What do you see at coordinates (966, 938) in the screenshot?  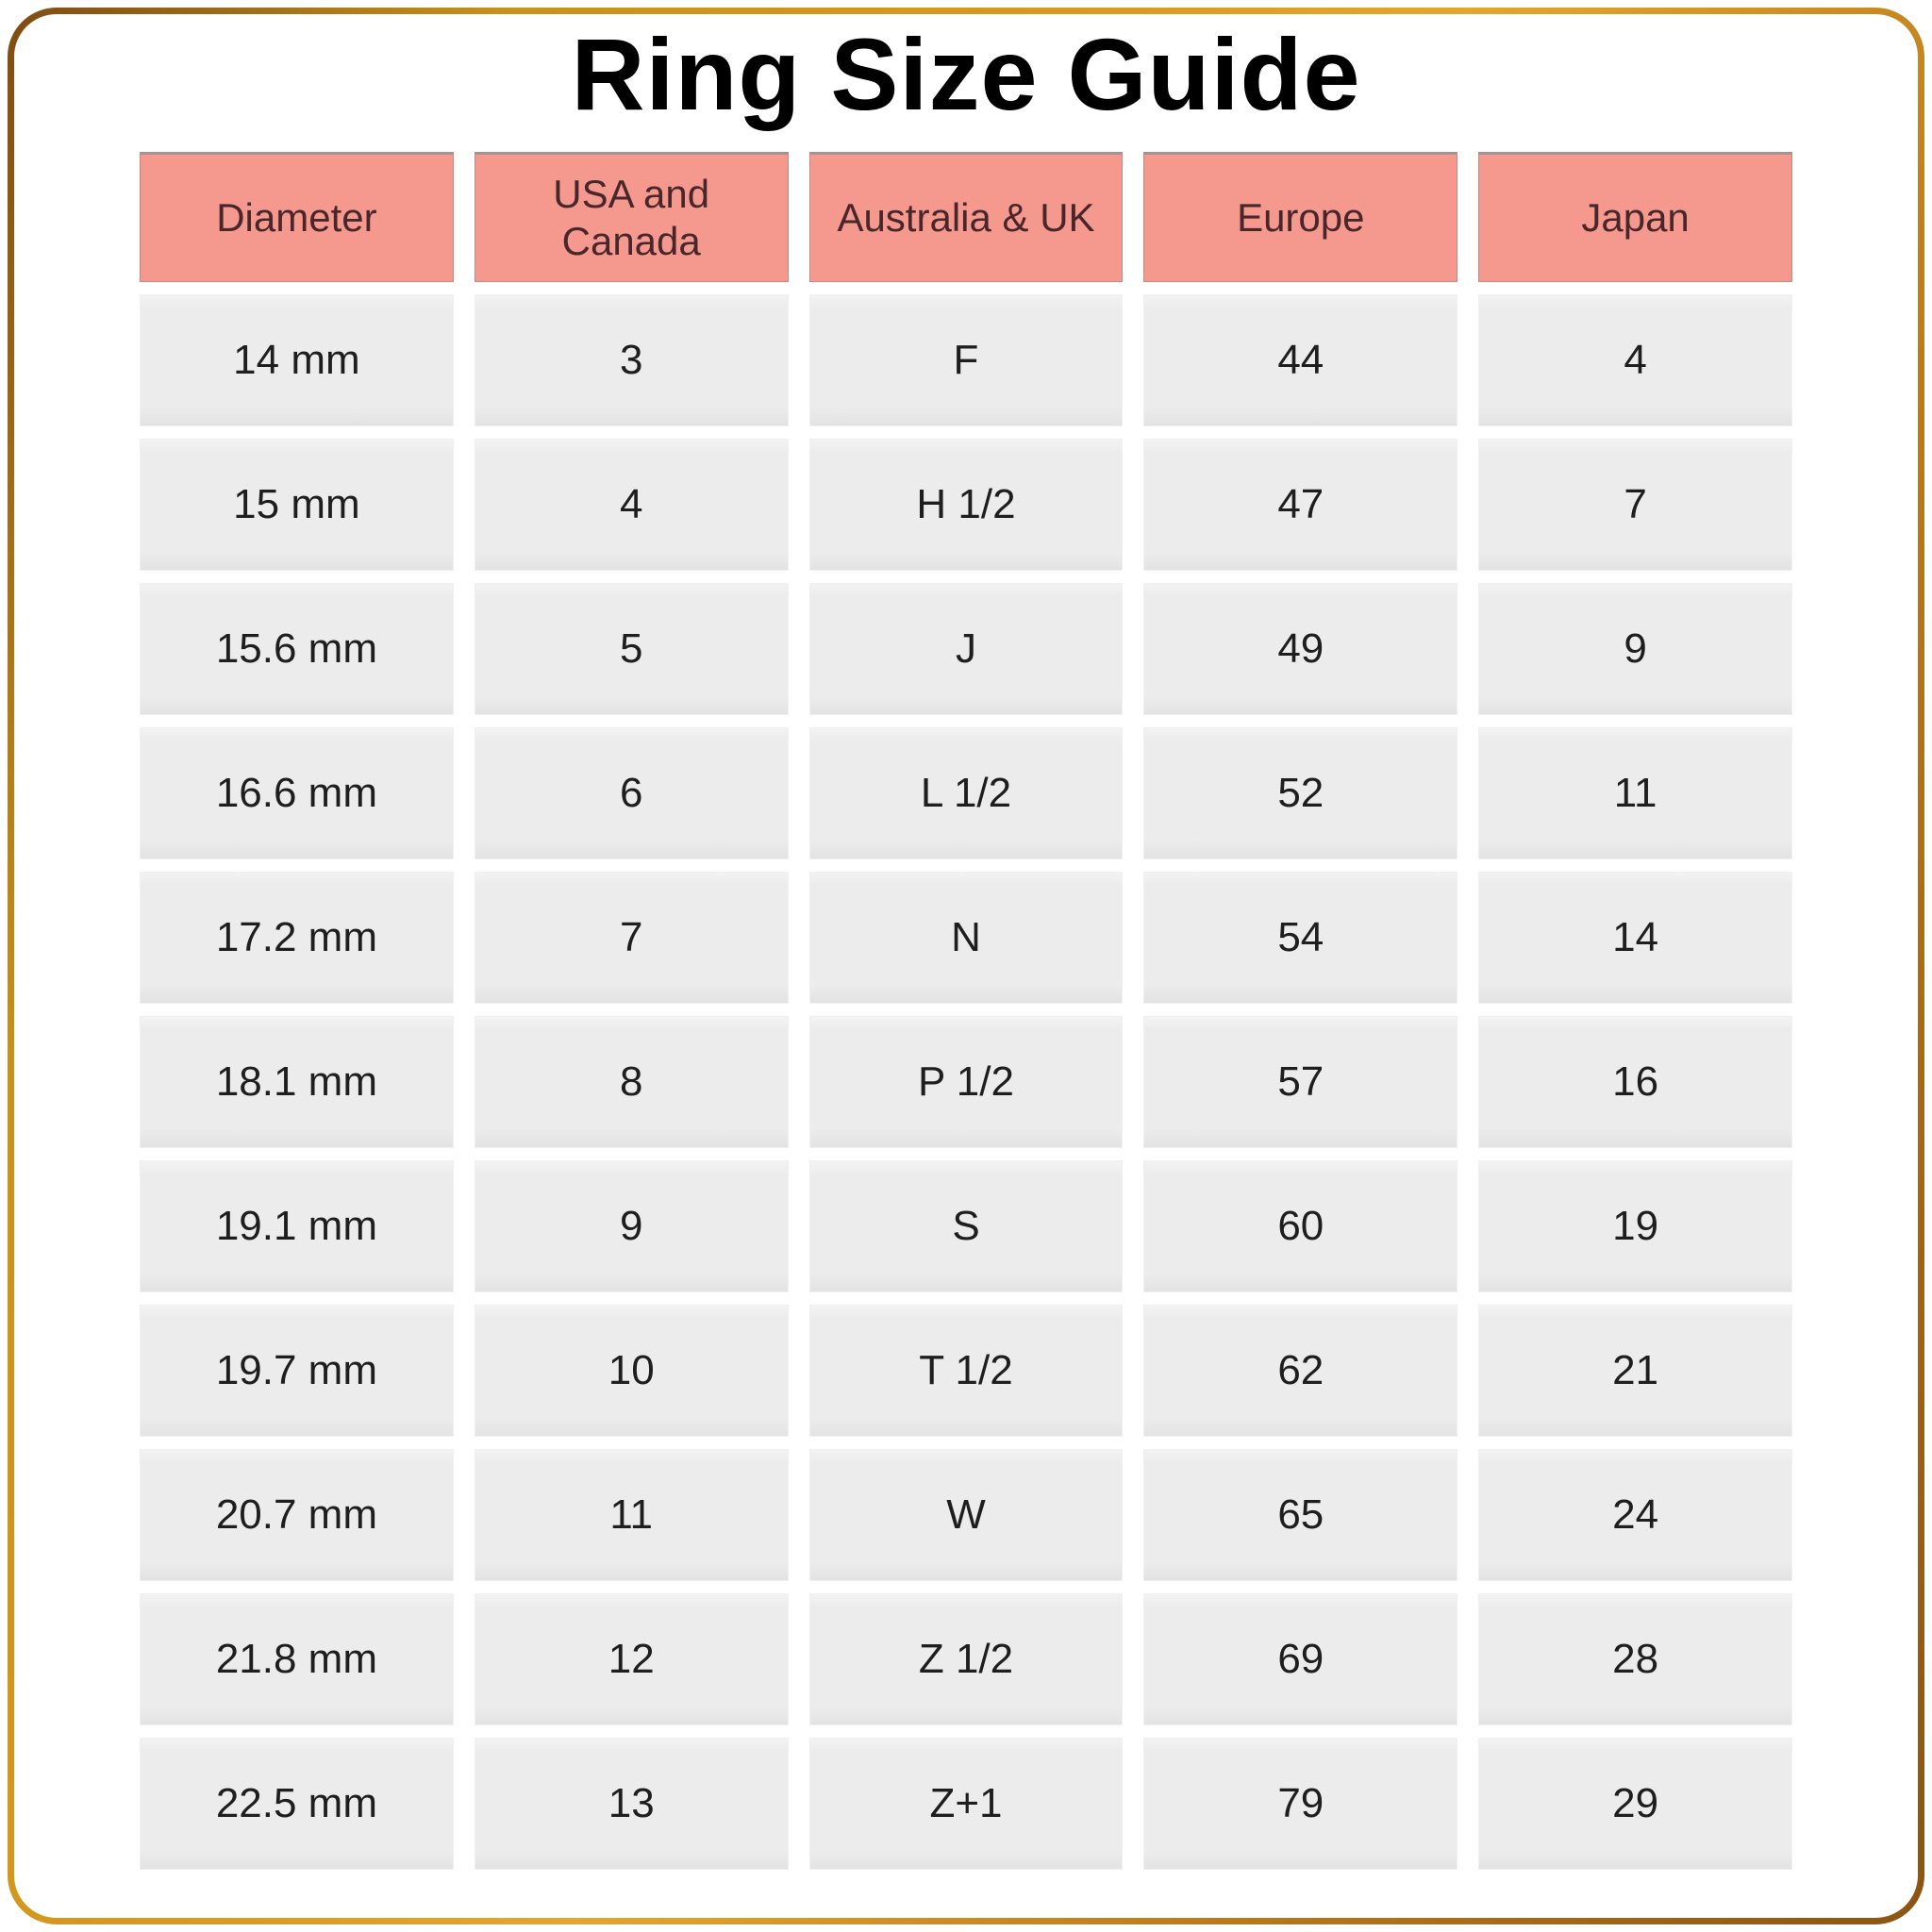 I see `table-cell-r4-c2: N` at bounding box center [966, 938].